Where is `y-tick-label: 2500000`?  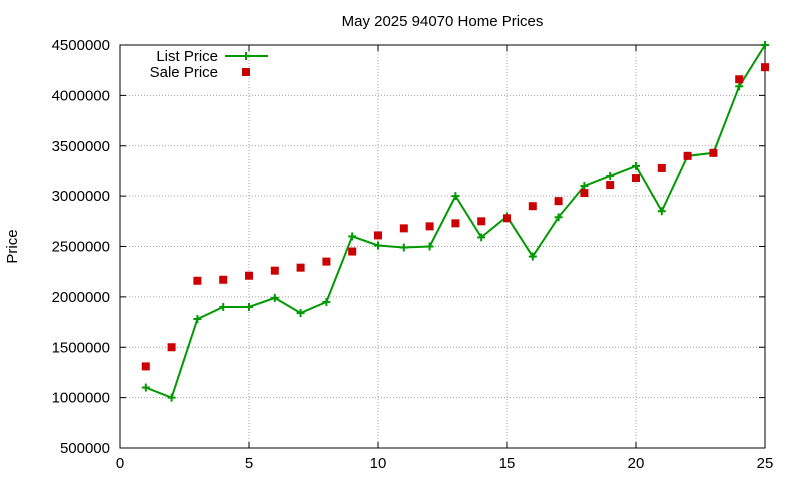 y-tick-label: 2500000 is located at coordinates (81, 247).